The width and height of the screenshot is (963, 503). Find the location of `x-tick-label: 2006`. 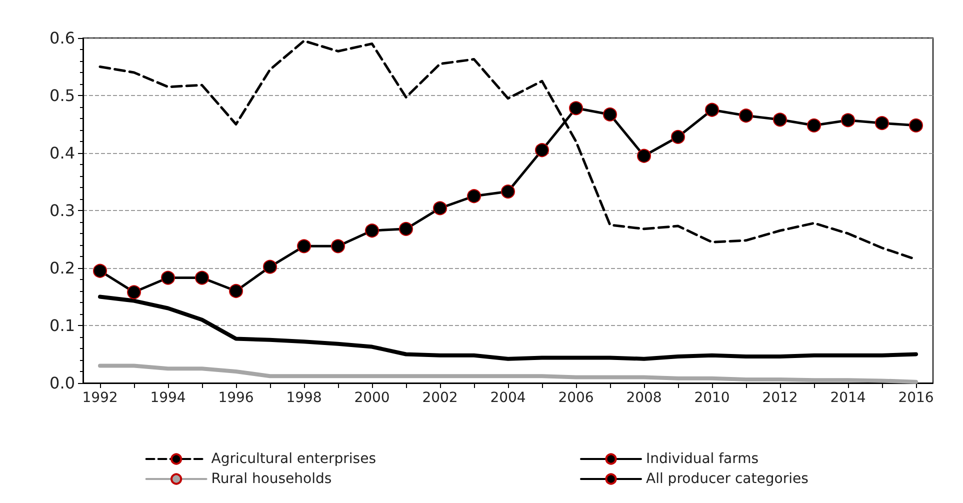

x-tick-label: 2006 is located at coordinates (576, 398).